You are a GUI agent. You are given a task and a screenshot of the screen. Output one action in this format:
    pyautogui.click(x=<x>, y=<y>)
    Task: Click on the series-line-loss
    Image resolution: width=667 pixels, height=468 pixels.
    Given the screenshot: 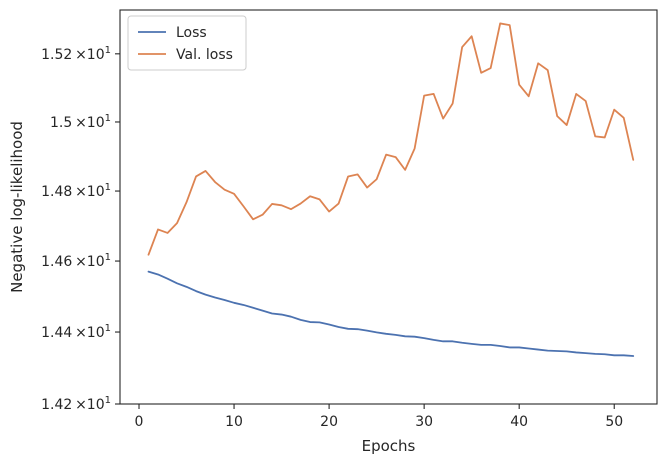 What is the action you would take?
    pyautogui.click(x=391, y=313)
    